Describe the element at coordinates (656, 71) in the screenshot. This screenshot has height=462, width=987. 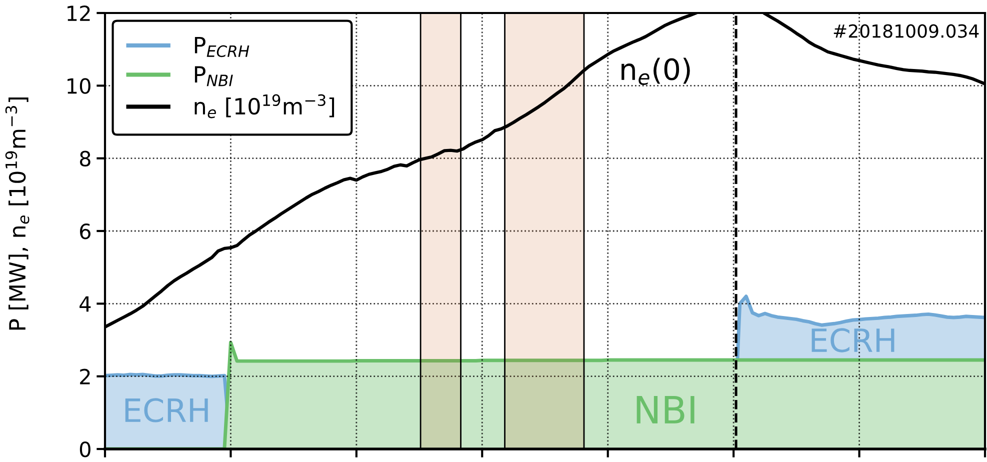
I see `annotation: n$_{e}$(0)` at that location.